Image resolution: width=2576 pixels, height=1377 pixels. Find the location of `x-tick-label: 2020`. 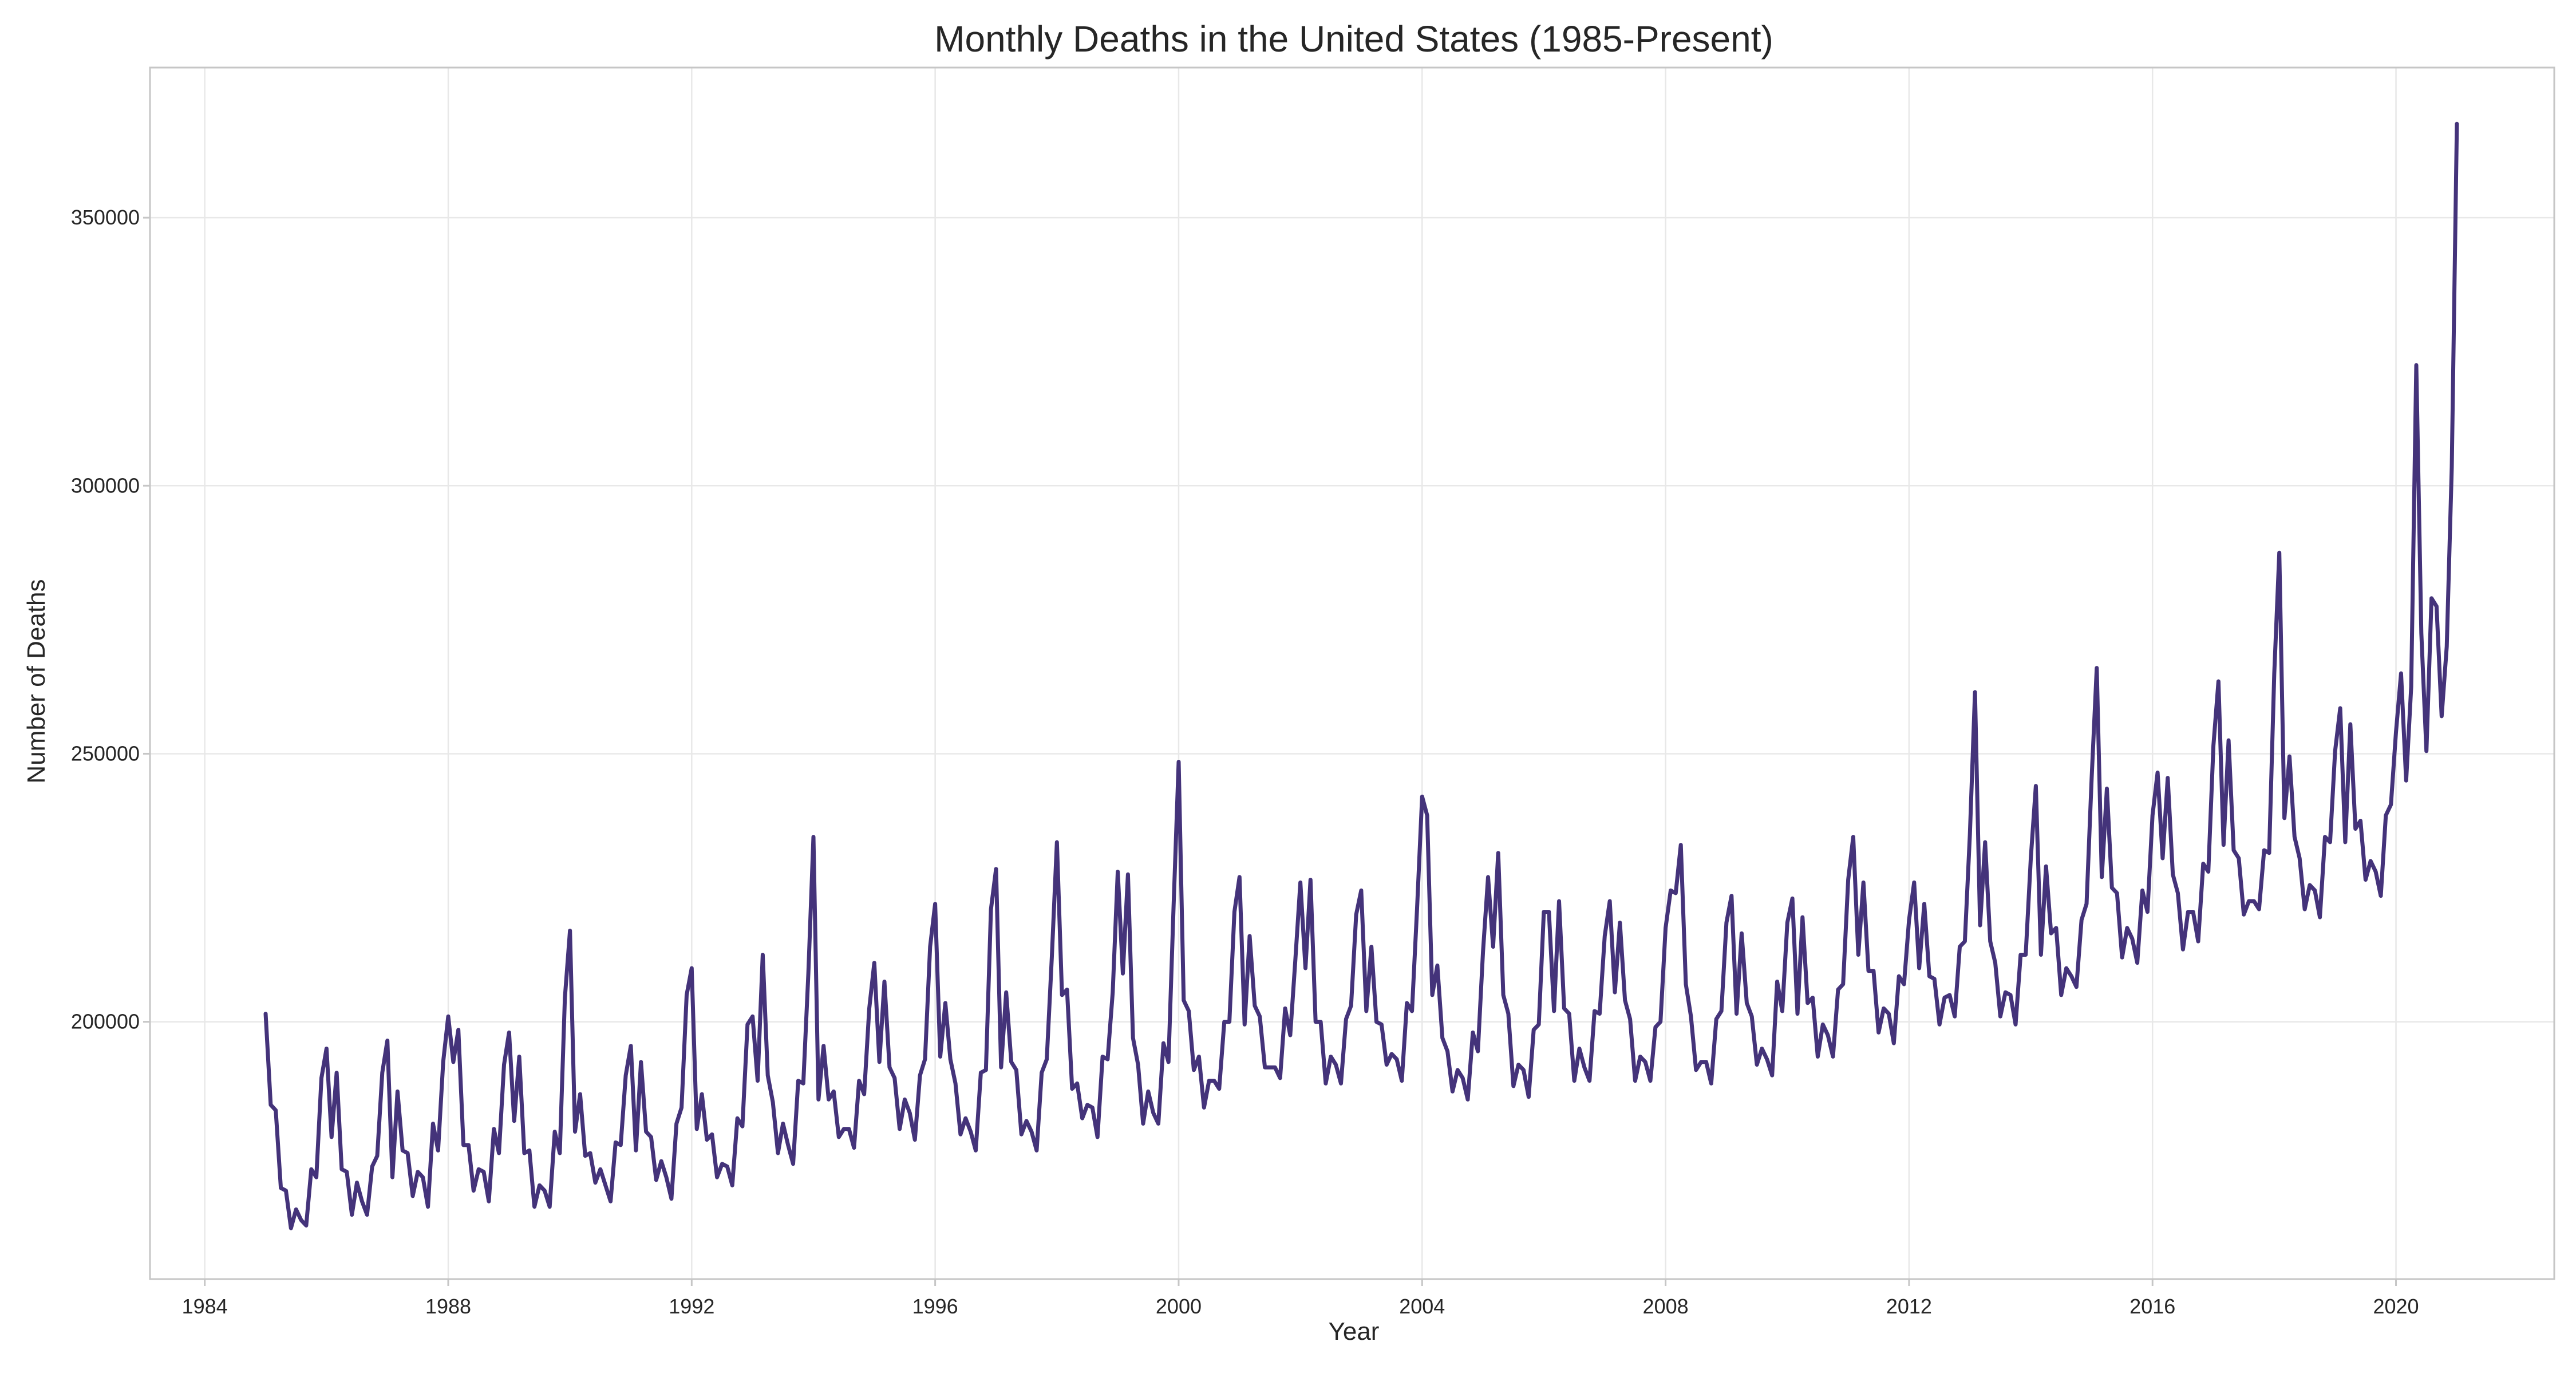

x-tick-label: 2020 is located at coordinates (2396, 1306).